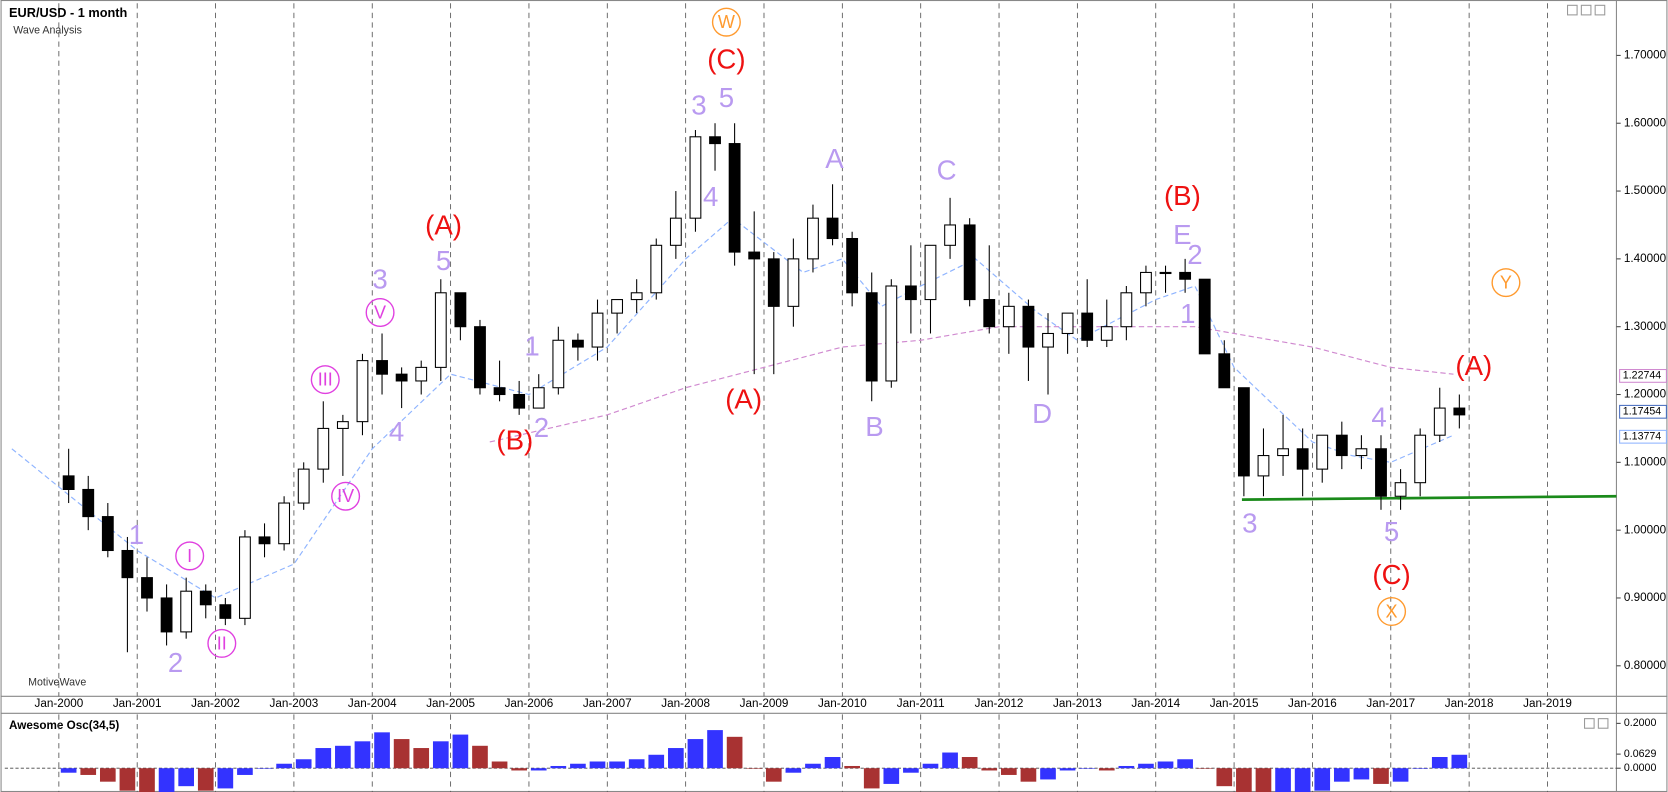 This screenshot has height=792, width=1668. What do you see at coordinates (379, 278) in the screenshot?
I see `wave-label: 3` at bounding box center [379, 278].